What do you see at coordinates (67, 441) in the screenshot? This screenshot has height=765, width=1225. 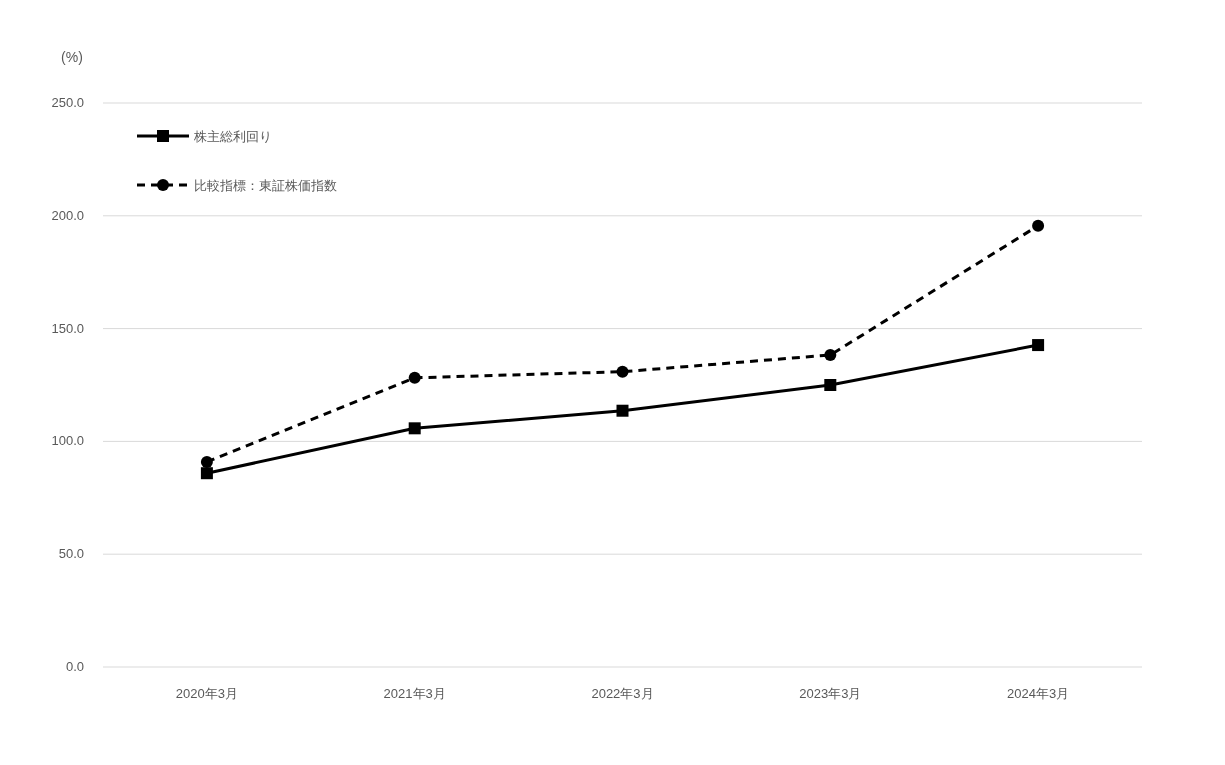 I see `y-tick-label: 100.0` at bounding box center [67, 441].